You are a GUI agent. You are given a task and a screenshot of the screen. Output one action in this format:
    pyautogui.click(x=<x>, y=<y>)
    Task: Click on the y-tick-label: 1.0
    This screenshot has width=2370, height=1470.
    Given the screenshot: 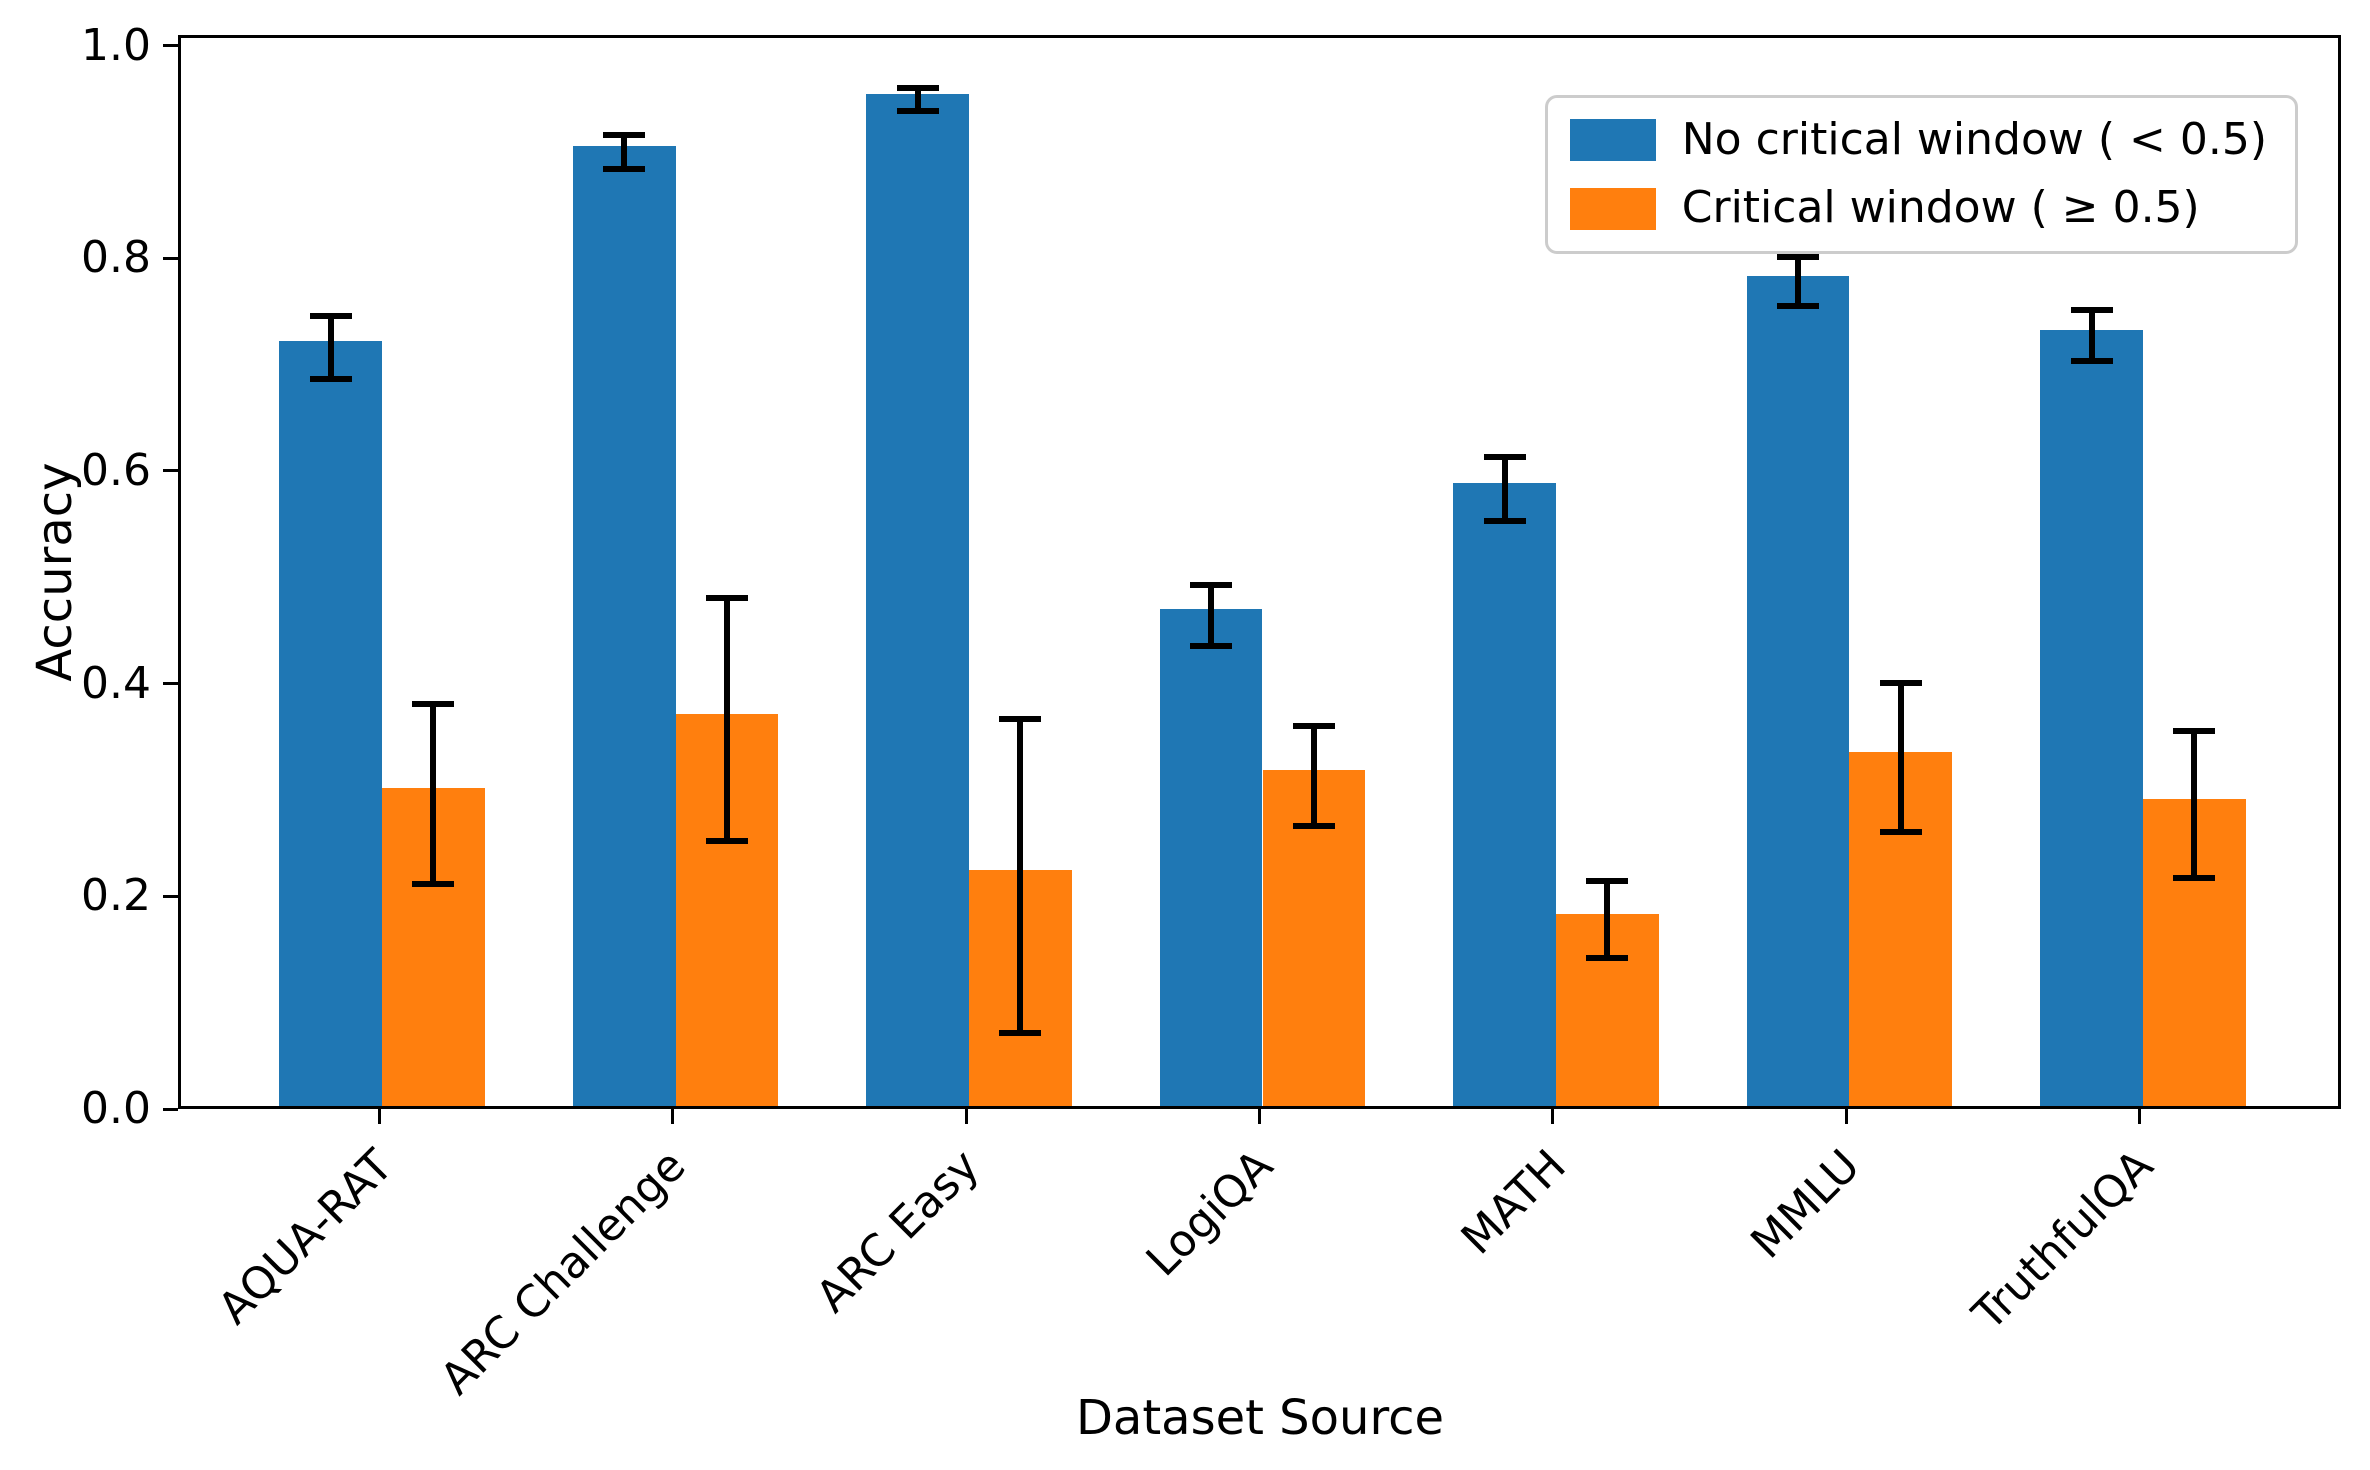 What is the action you would take?
    pyautogui.click(x=116, y=45)
    